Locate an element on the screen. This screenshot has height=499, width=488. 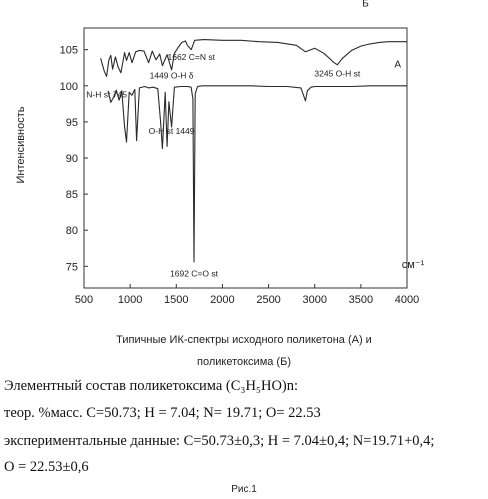
series-label: Б is located at coordinates (365, 4).